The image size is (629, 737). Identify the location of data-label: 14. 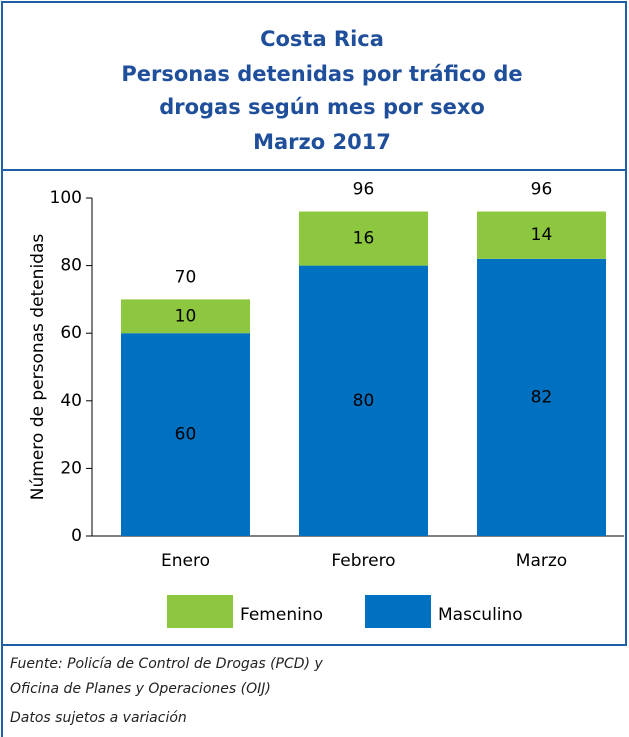
(542, 235).